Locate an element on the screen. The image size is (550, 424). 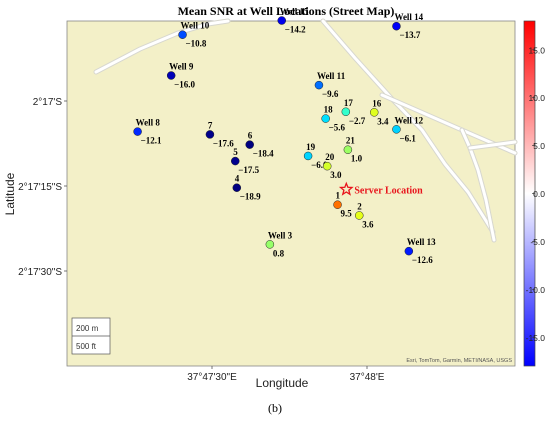
well-label: 21 is located at coordinates (351, 141).